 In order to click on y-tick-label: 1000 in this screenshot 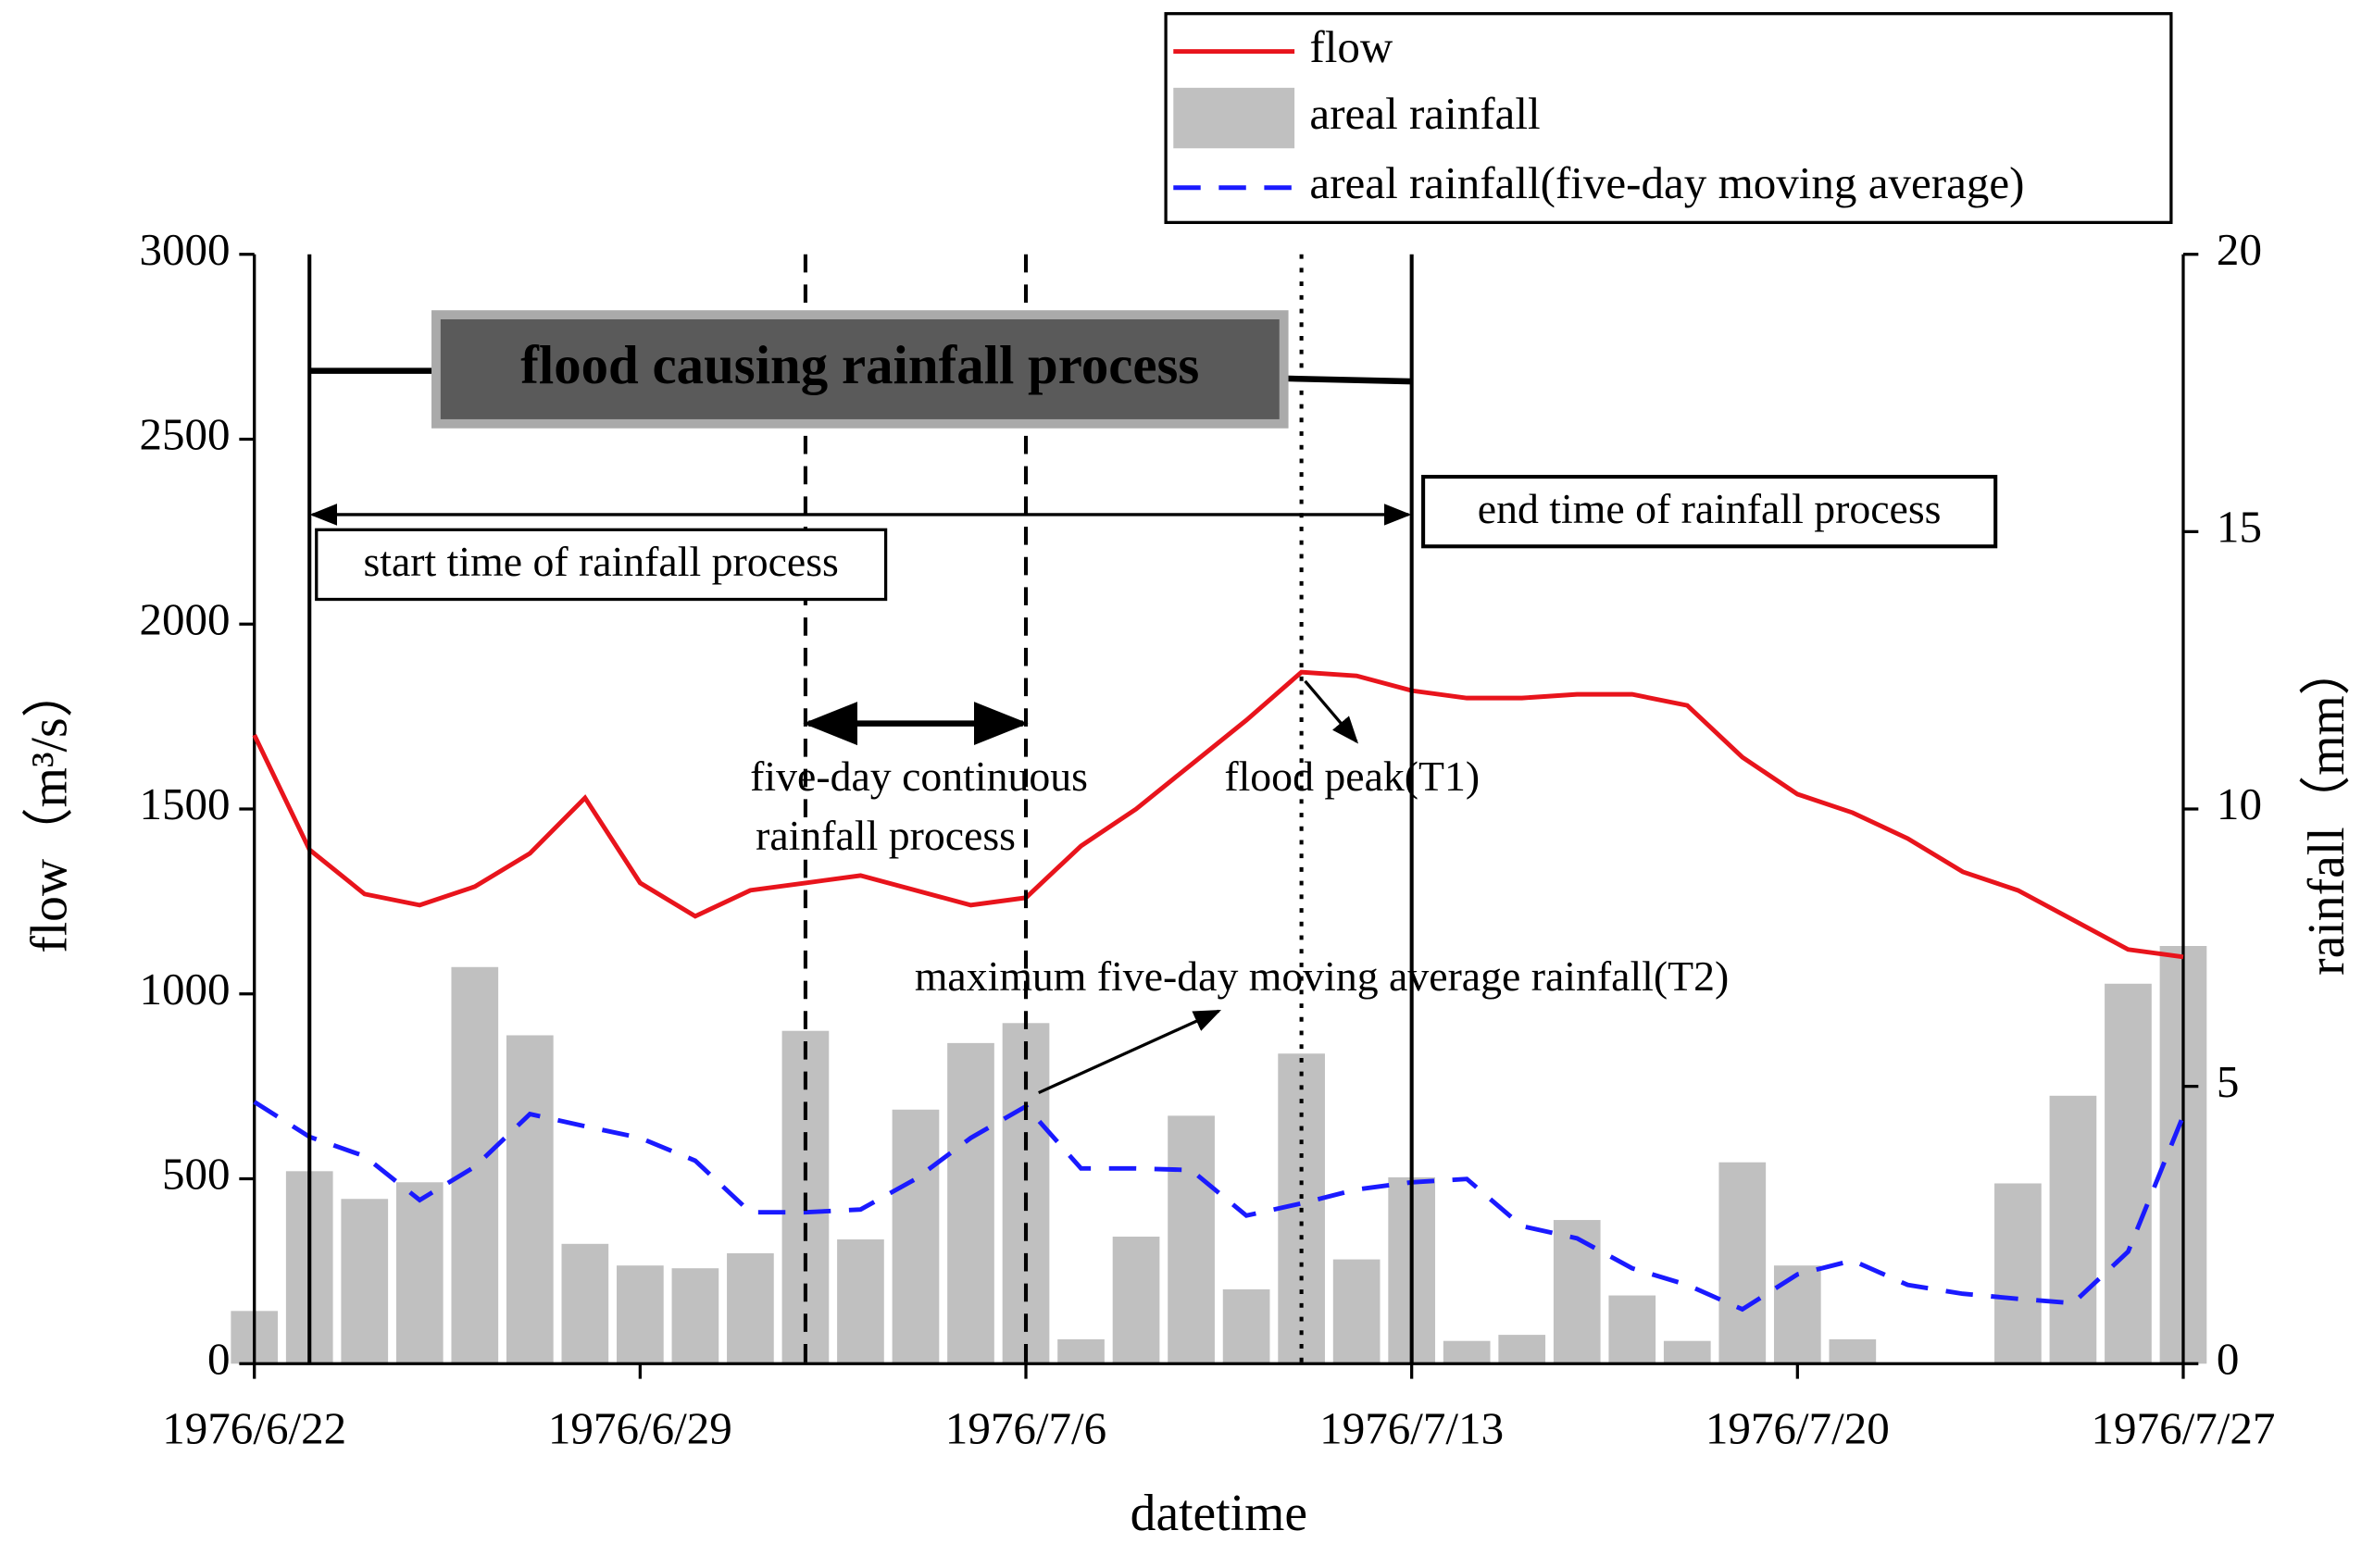, I will do `click(184, 989)`.